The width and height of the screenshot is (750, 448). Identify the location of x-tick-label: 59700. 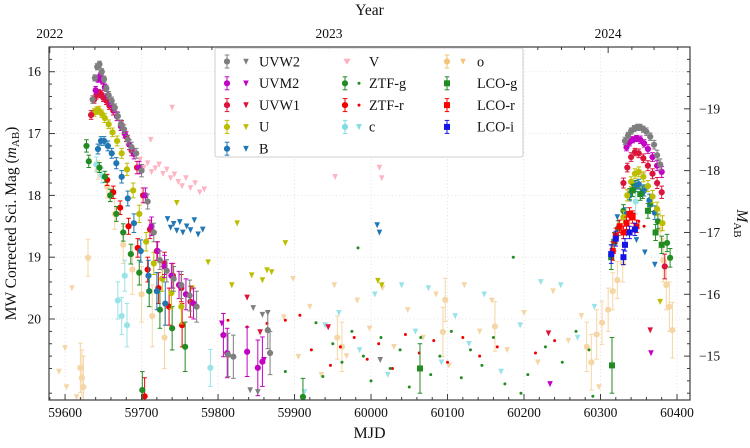
(142, 412).